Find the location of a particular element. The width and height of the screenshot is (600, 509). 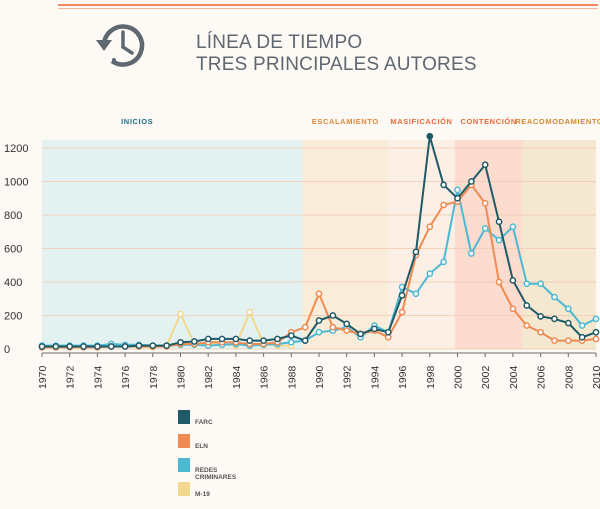

phase-band-contencion is located at coordinates (488, 244).